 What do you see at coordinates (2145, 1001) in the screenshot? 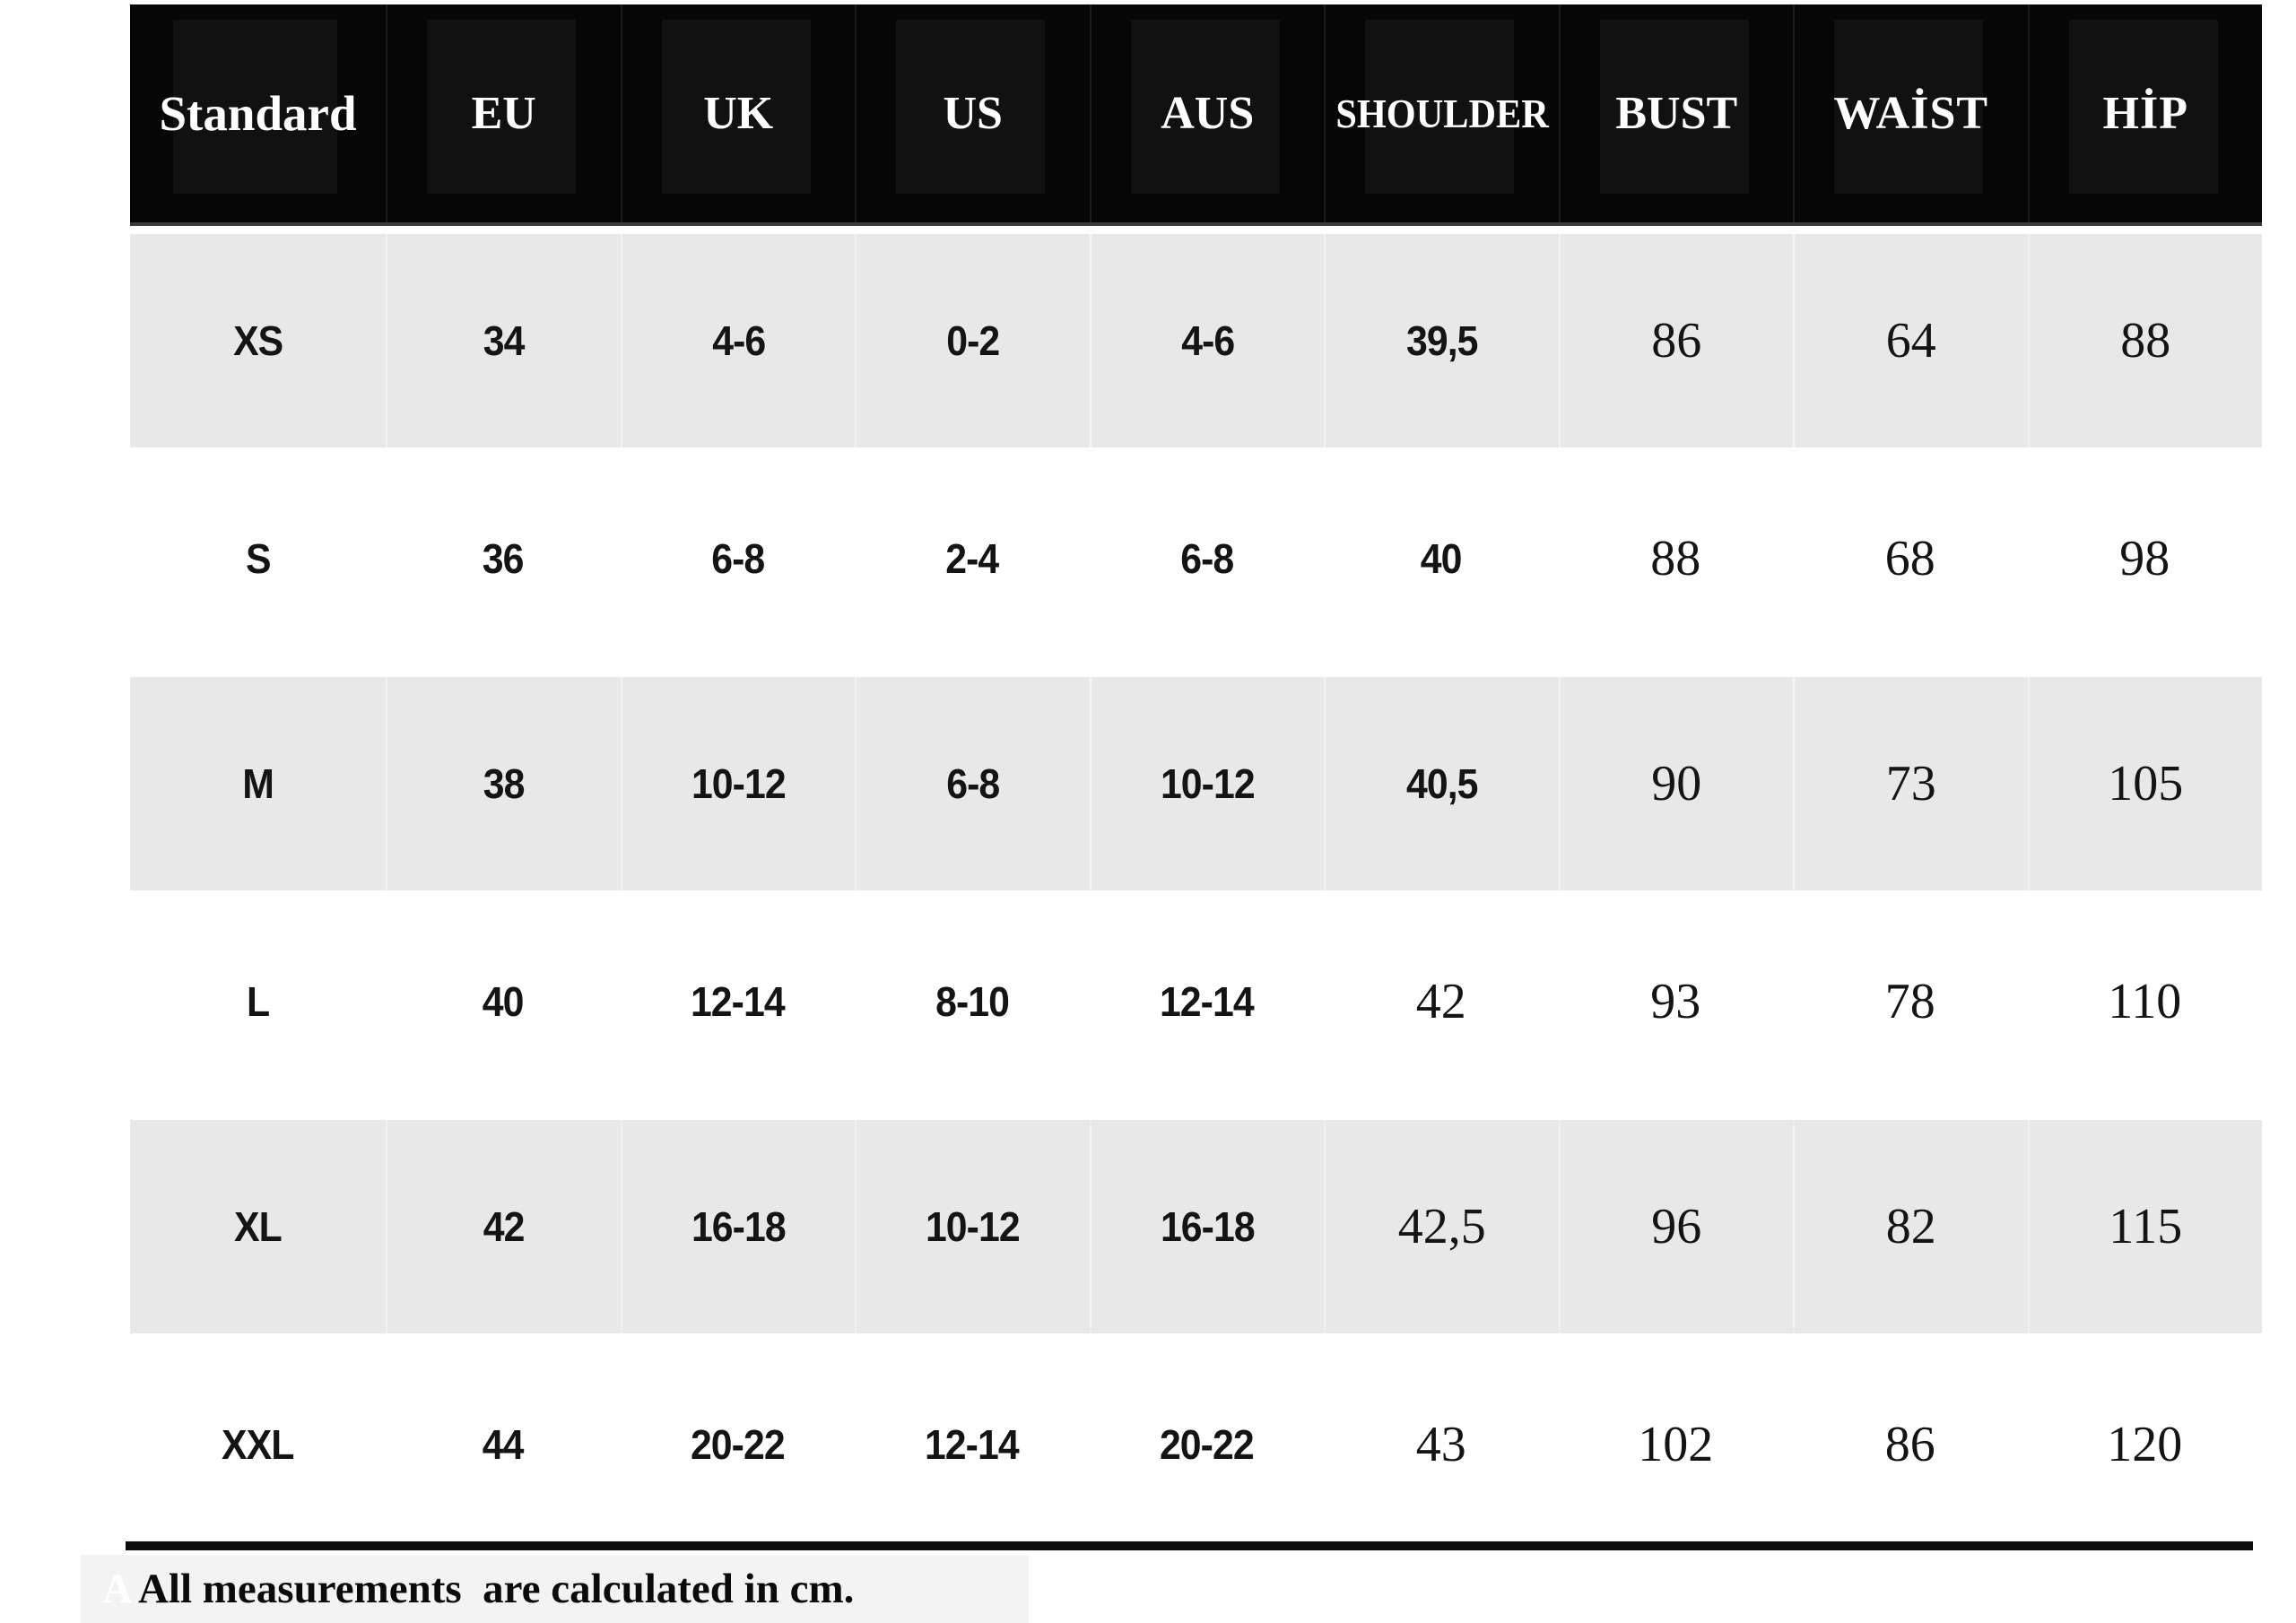
I see `table-cell: 110` at bounding box center [2145, 1001].